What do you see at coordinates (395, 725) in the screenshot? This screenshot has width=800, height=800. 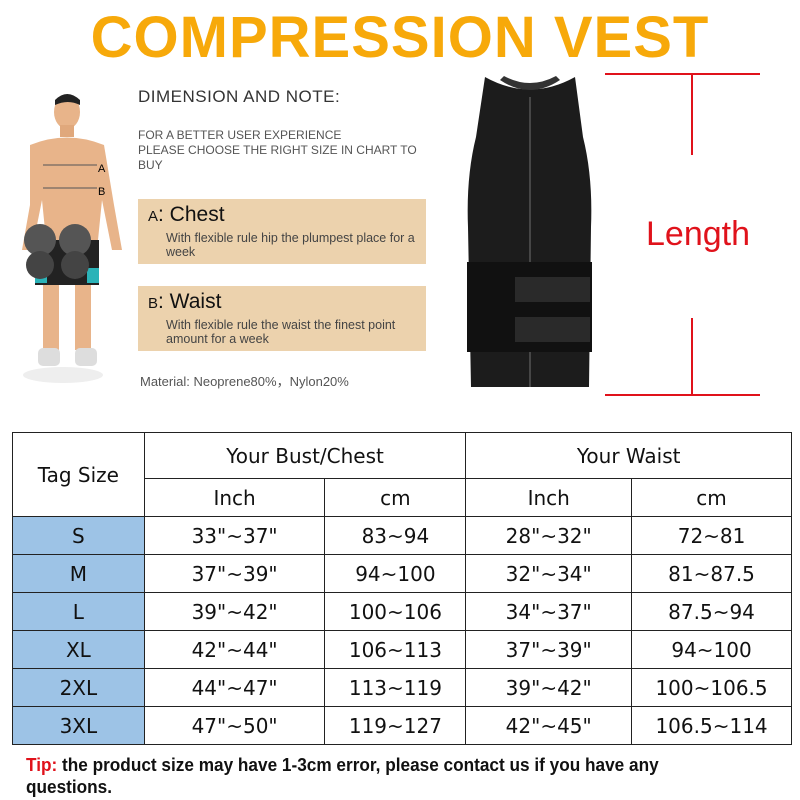 I see `measurement-cell: 119~127` at bounding box center [395, 725].